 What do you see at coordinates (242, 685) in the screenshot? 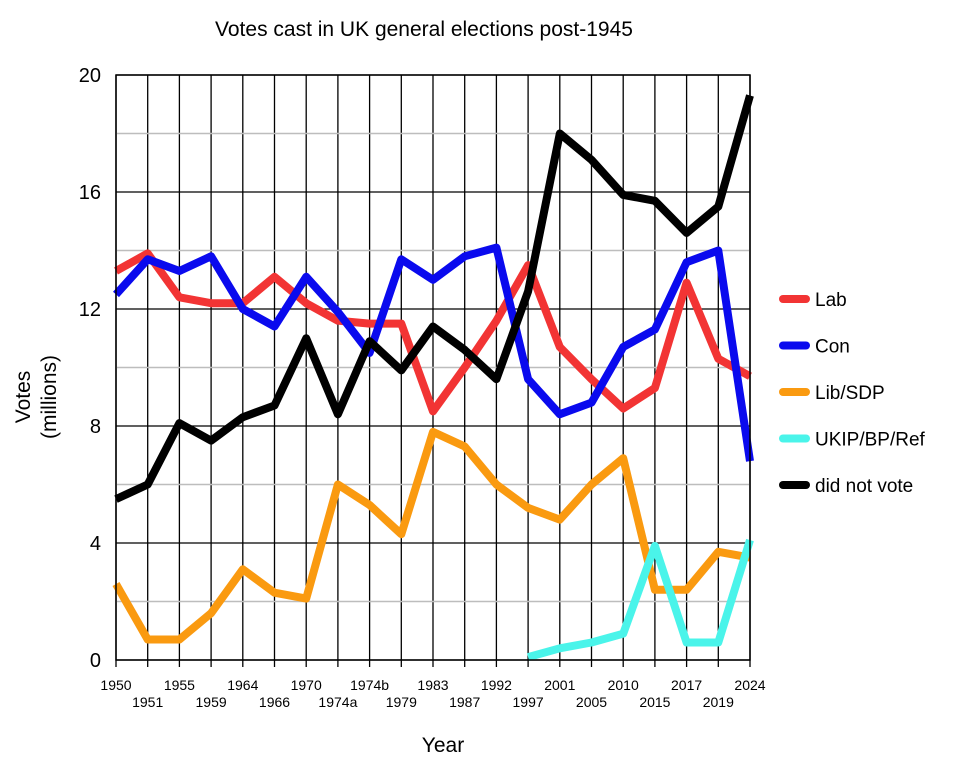
I see `x-tick-label: 1964` at bounding box center [242, 685].